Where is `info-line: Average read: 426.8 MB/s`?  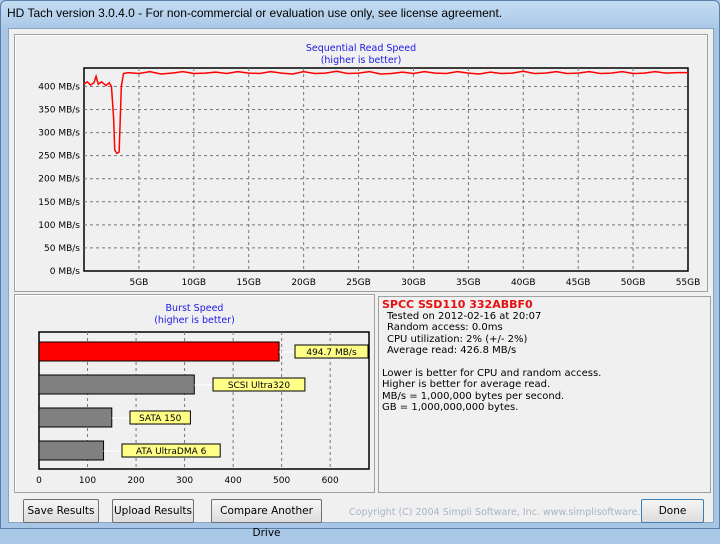 info-line: Average read: 426.8 MB/s is located at coordinates (452, 350).